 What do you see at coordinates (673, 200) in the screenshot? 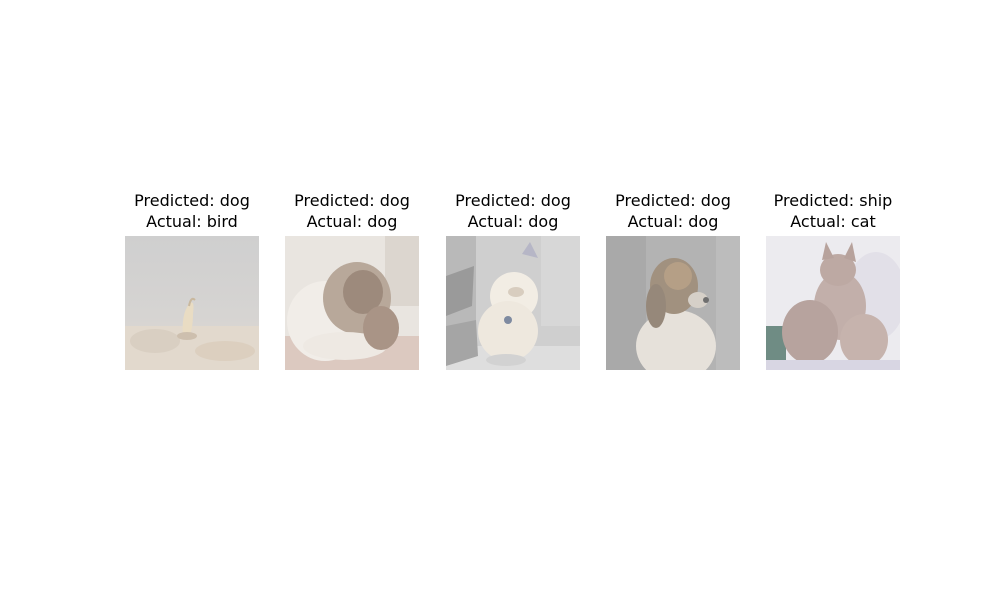
I see `predicted-label-4: Predicted: dog` at bounding box center [673, 200].